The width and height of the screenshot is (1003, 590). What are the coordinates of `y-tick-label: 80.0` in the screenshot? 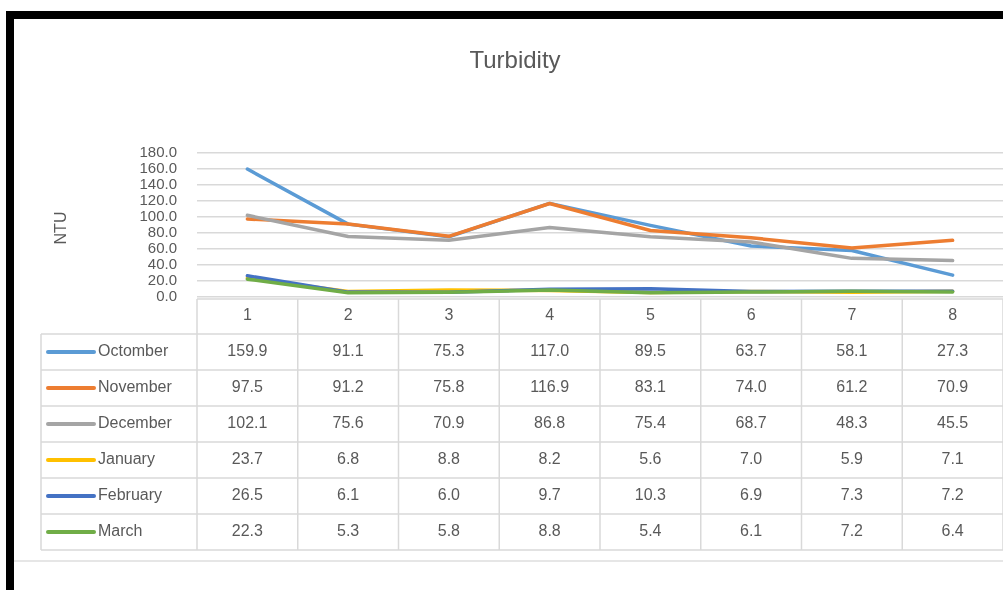 It's located at (162, 232).